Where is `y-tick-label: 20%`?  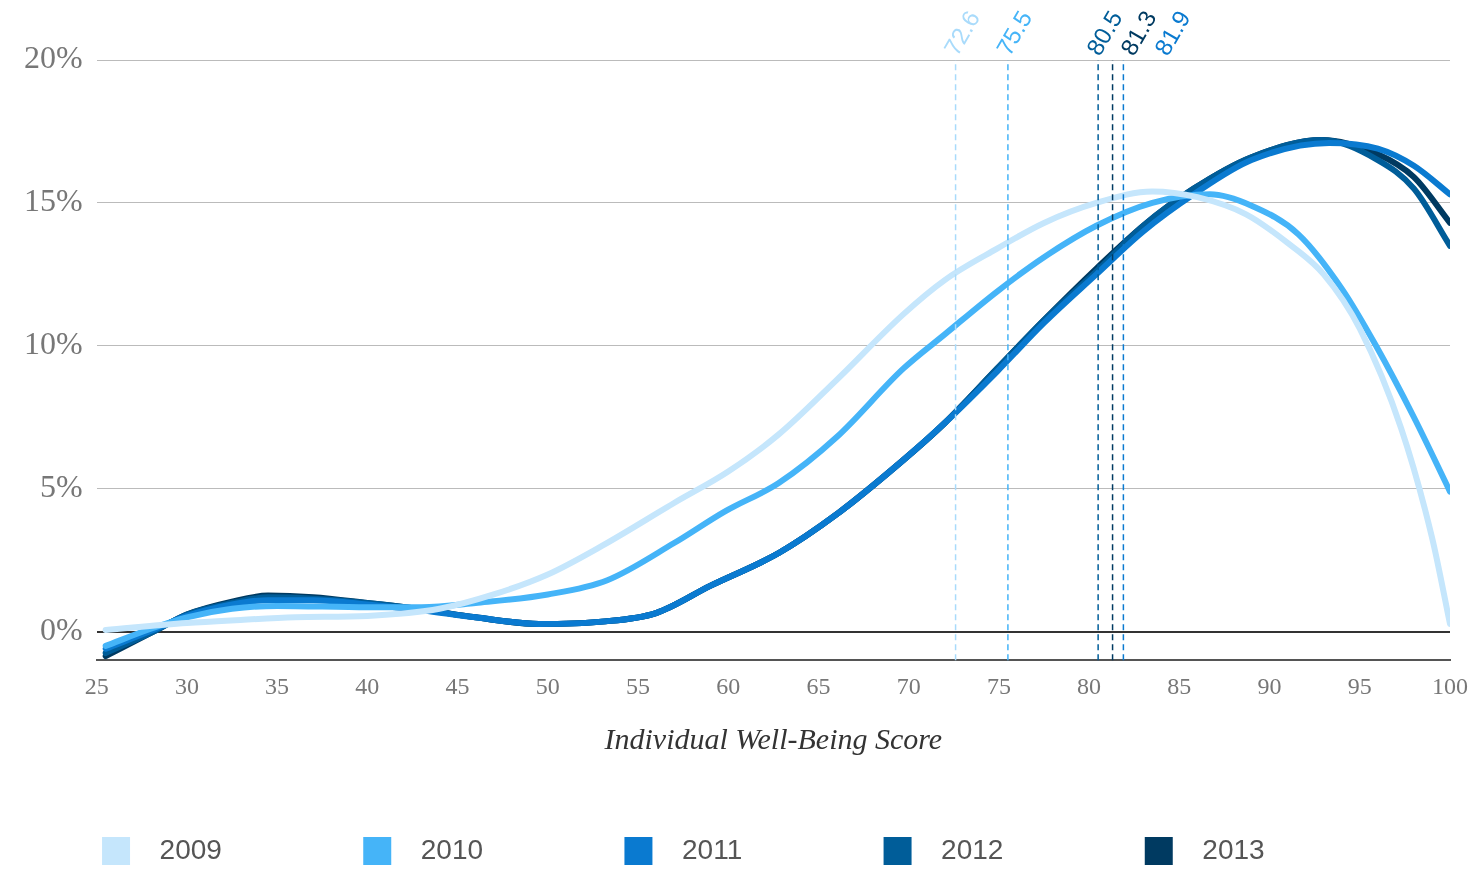
y-tick-label: 20% is located at coordinates (53, 57).